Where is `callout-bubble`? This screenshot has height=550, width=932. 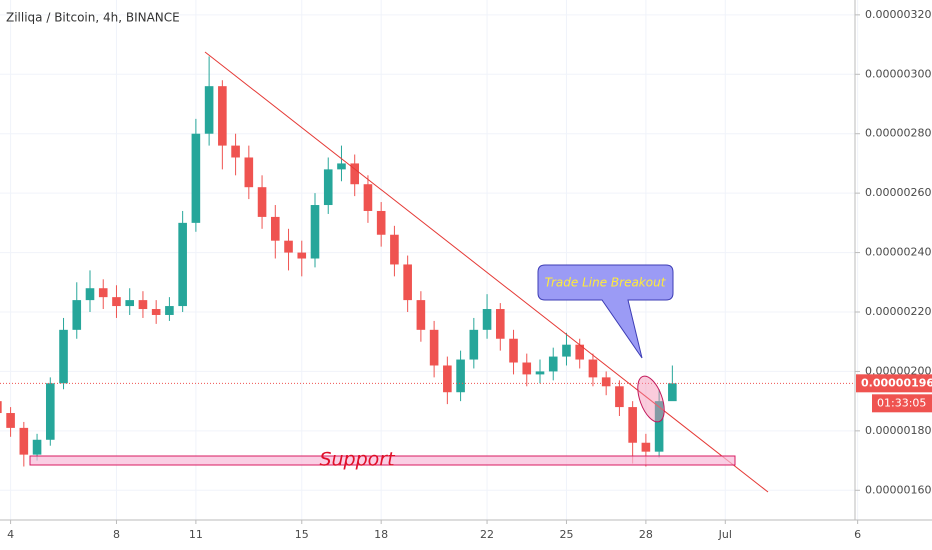
callout-bubble is located at coordinates (605, 311).